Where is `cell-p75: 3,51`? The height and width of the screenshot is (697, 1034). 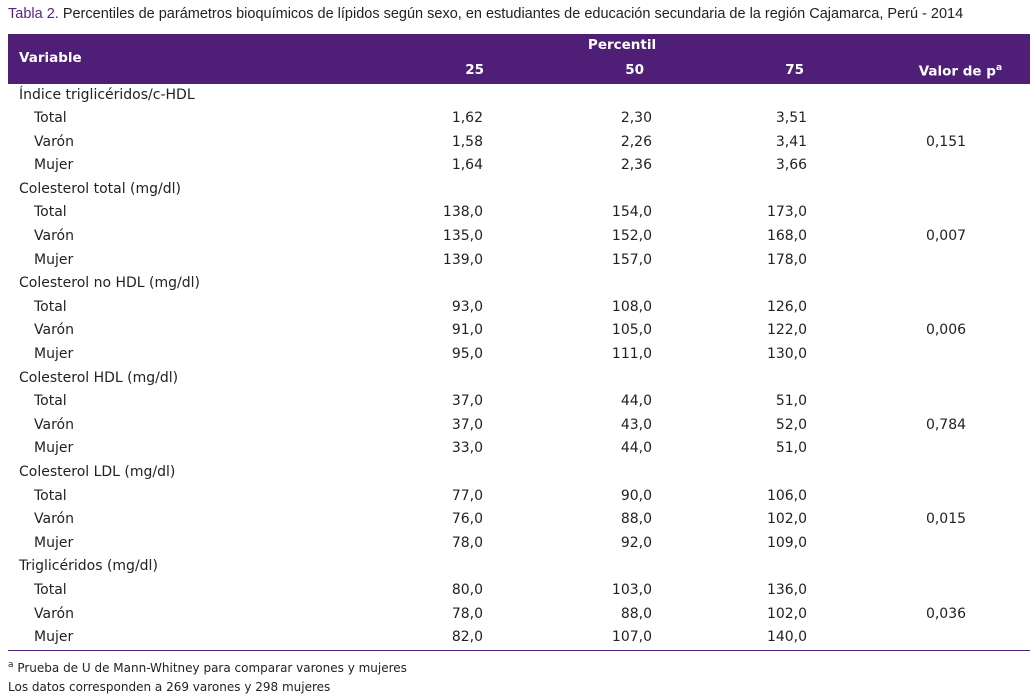
cell-p75: 3,51 is located at coordinates (791, 118).